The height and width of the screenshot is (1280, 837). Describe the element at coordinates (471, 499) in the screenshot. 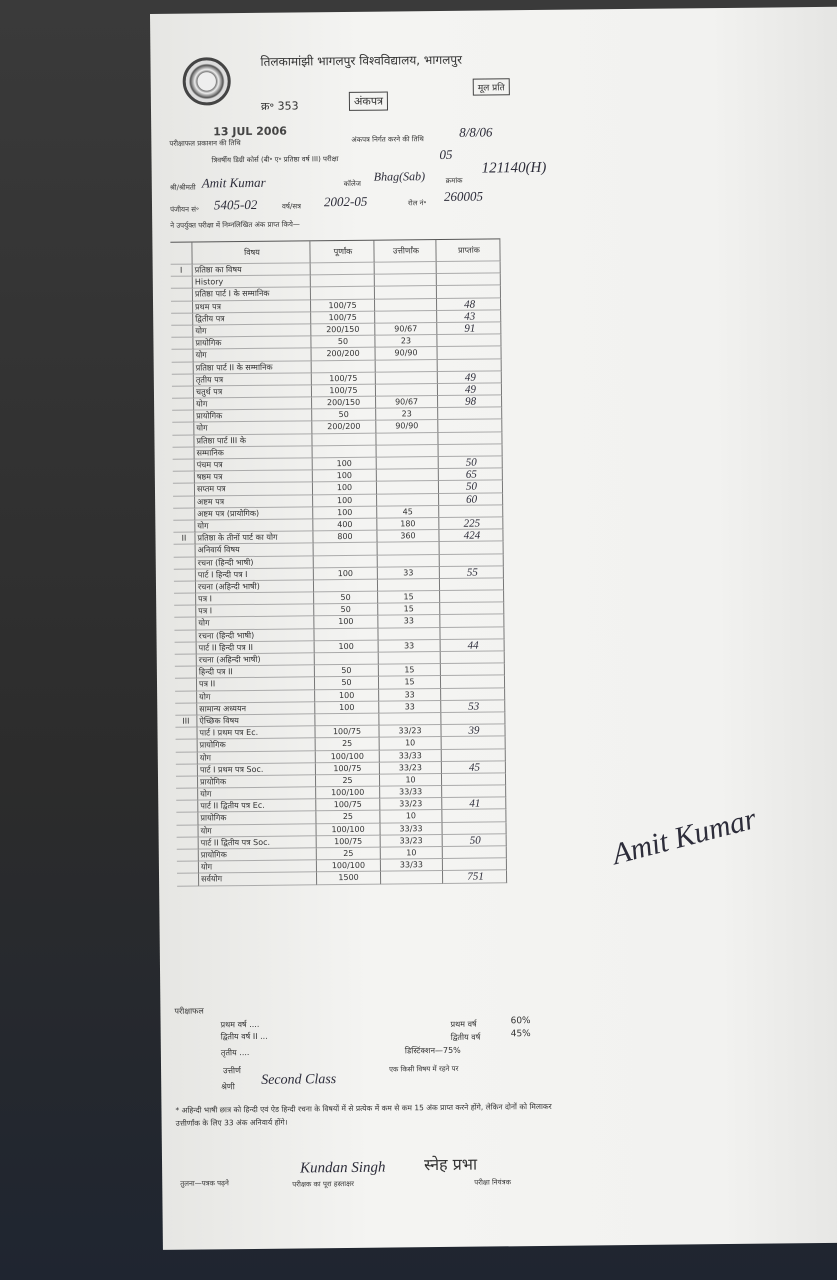

I see `obtained-marks-cell: 60` at that location.